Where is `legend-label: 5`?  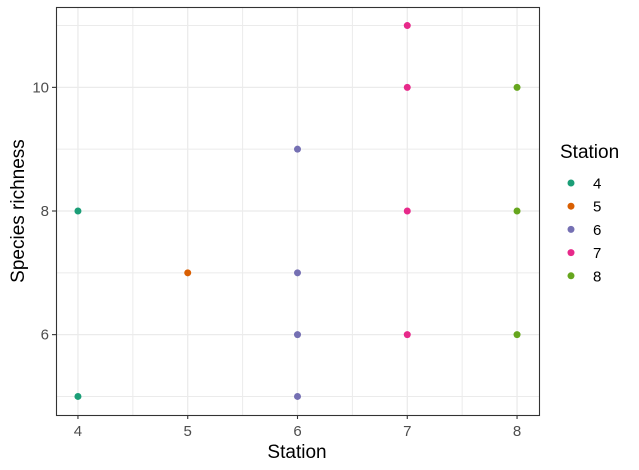
legend-label: 5 is located at coordinates (597, 207).